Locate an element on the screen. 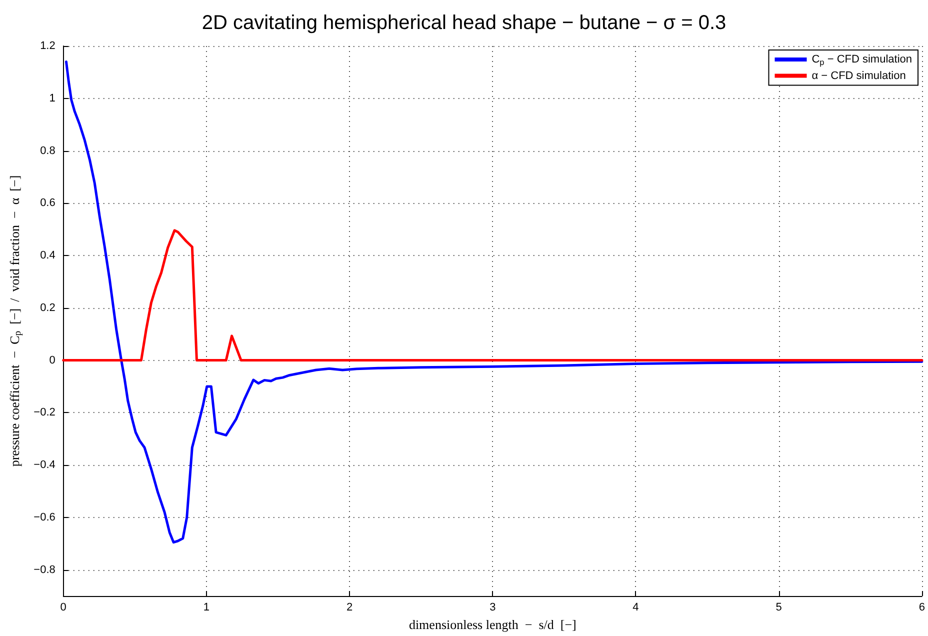 This screenshot has width=928, height=636. y-tick-label: −0.4 is located at coordinates (45, 465).